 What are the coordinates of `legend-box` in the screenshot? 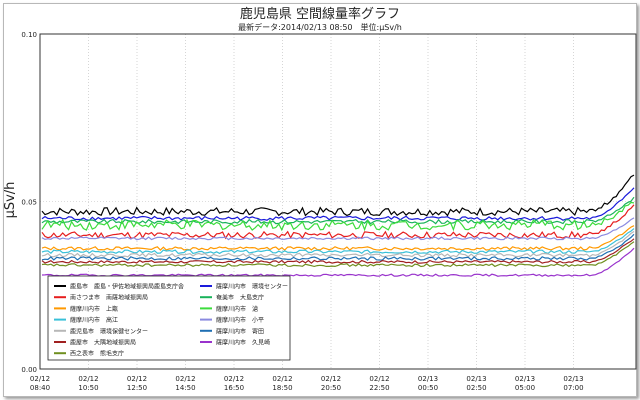 It's located at (169, 318).